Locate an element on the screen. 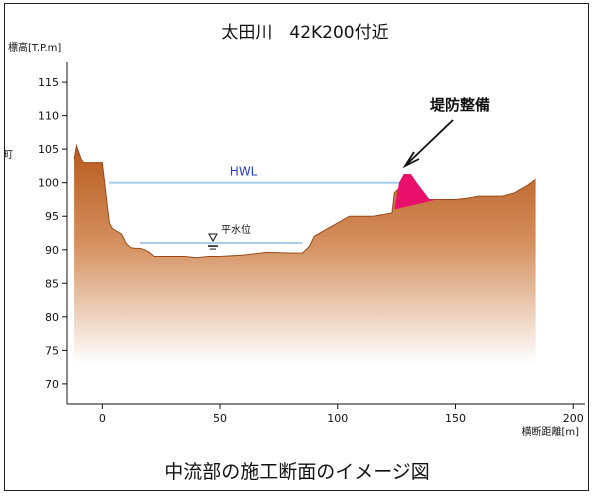 Image resolution: width=593 pixels, height=496 pixels. chart-title: 太田川 42K200付近 is located at coordinates (304, 33).